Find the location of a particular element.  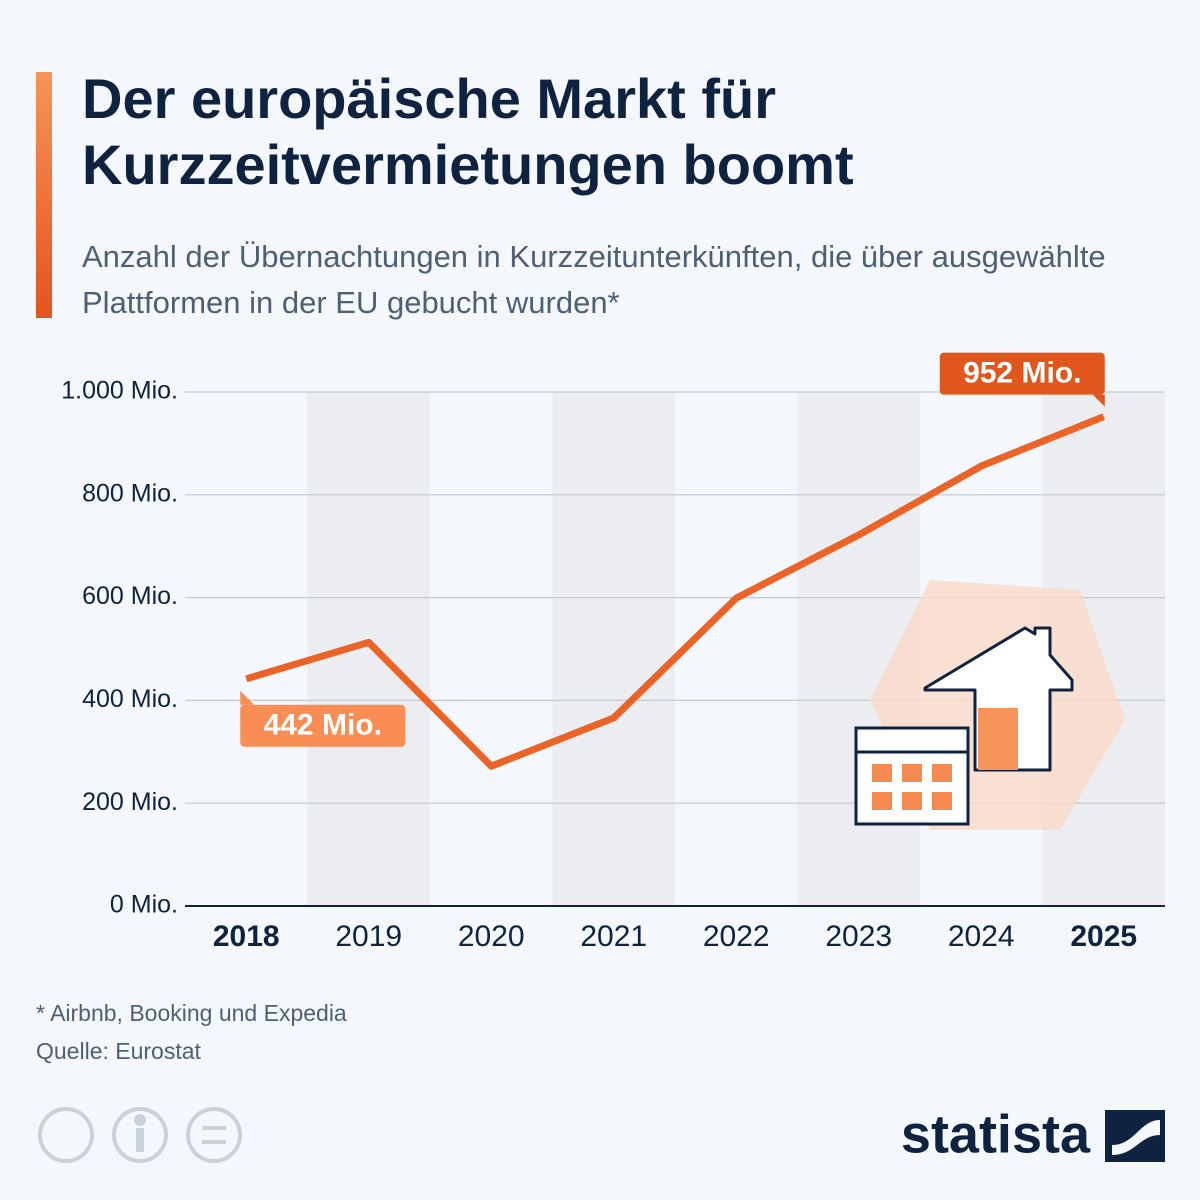

illustration is located at coordinates (989, 705).